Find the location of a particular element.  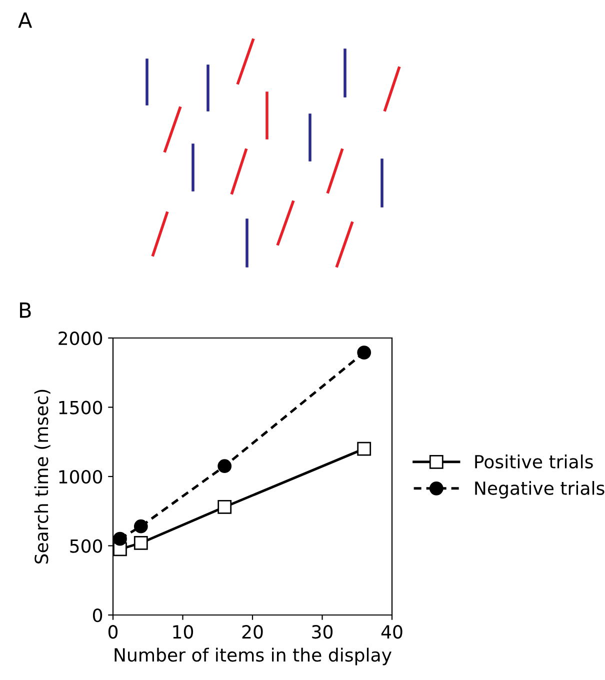

x-tick-label: 20 is located at coordinates (252, 632).